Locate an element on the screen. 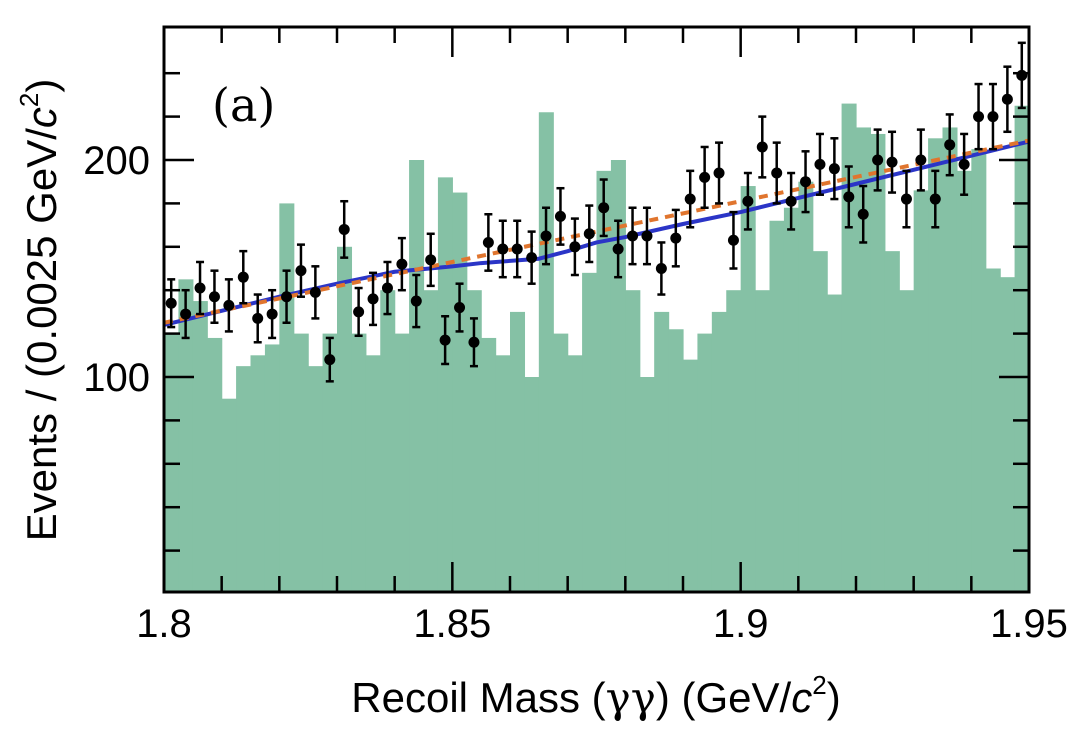 The width and height of the screenshot is (1087, 753). y-tick-label: 100 is located at coordinates (116, 378).